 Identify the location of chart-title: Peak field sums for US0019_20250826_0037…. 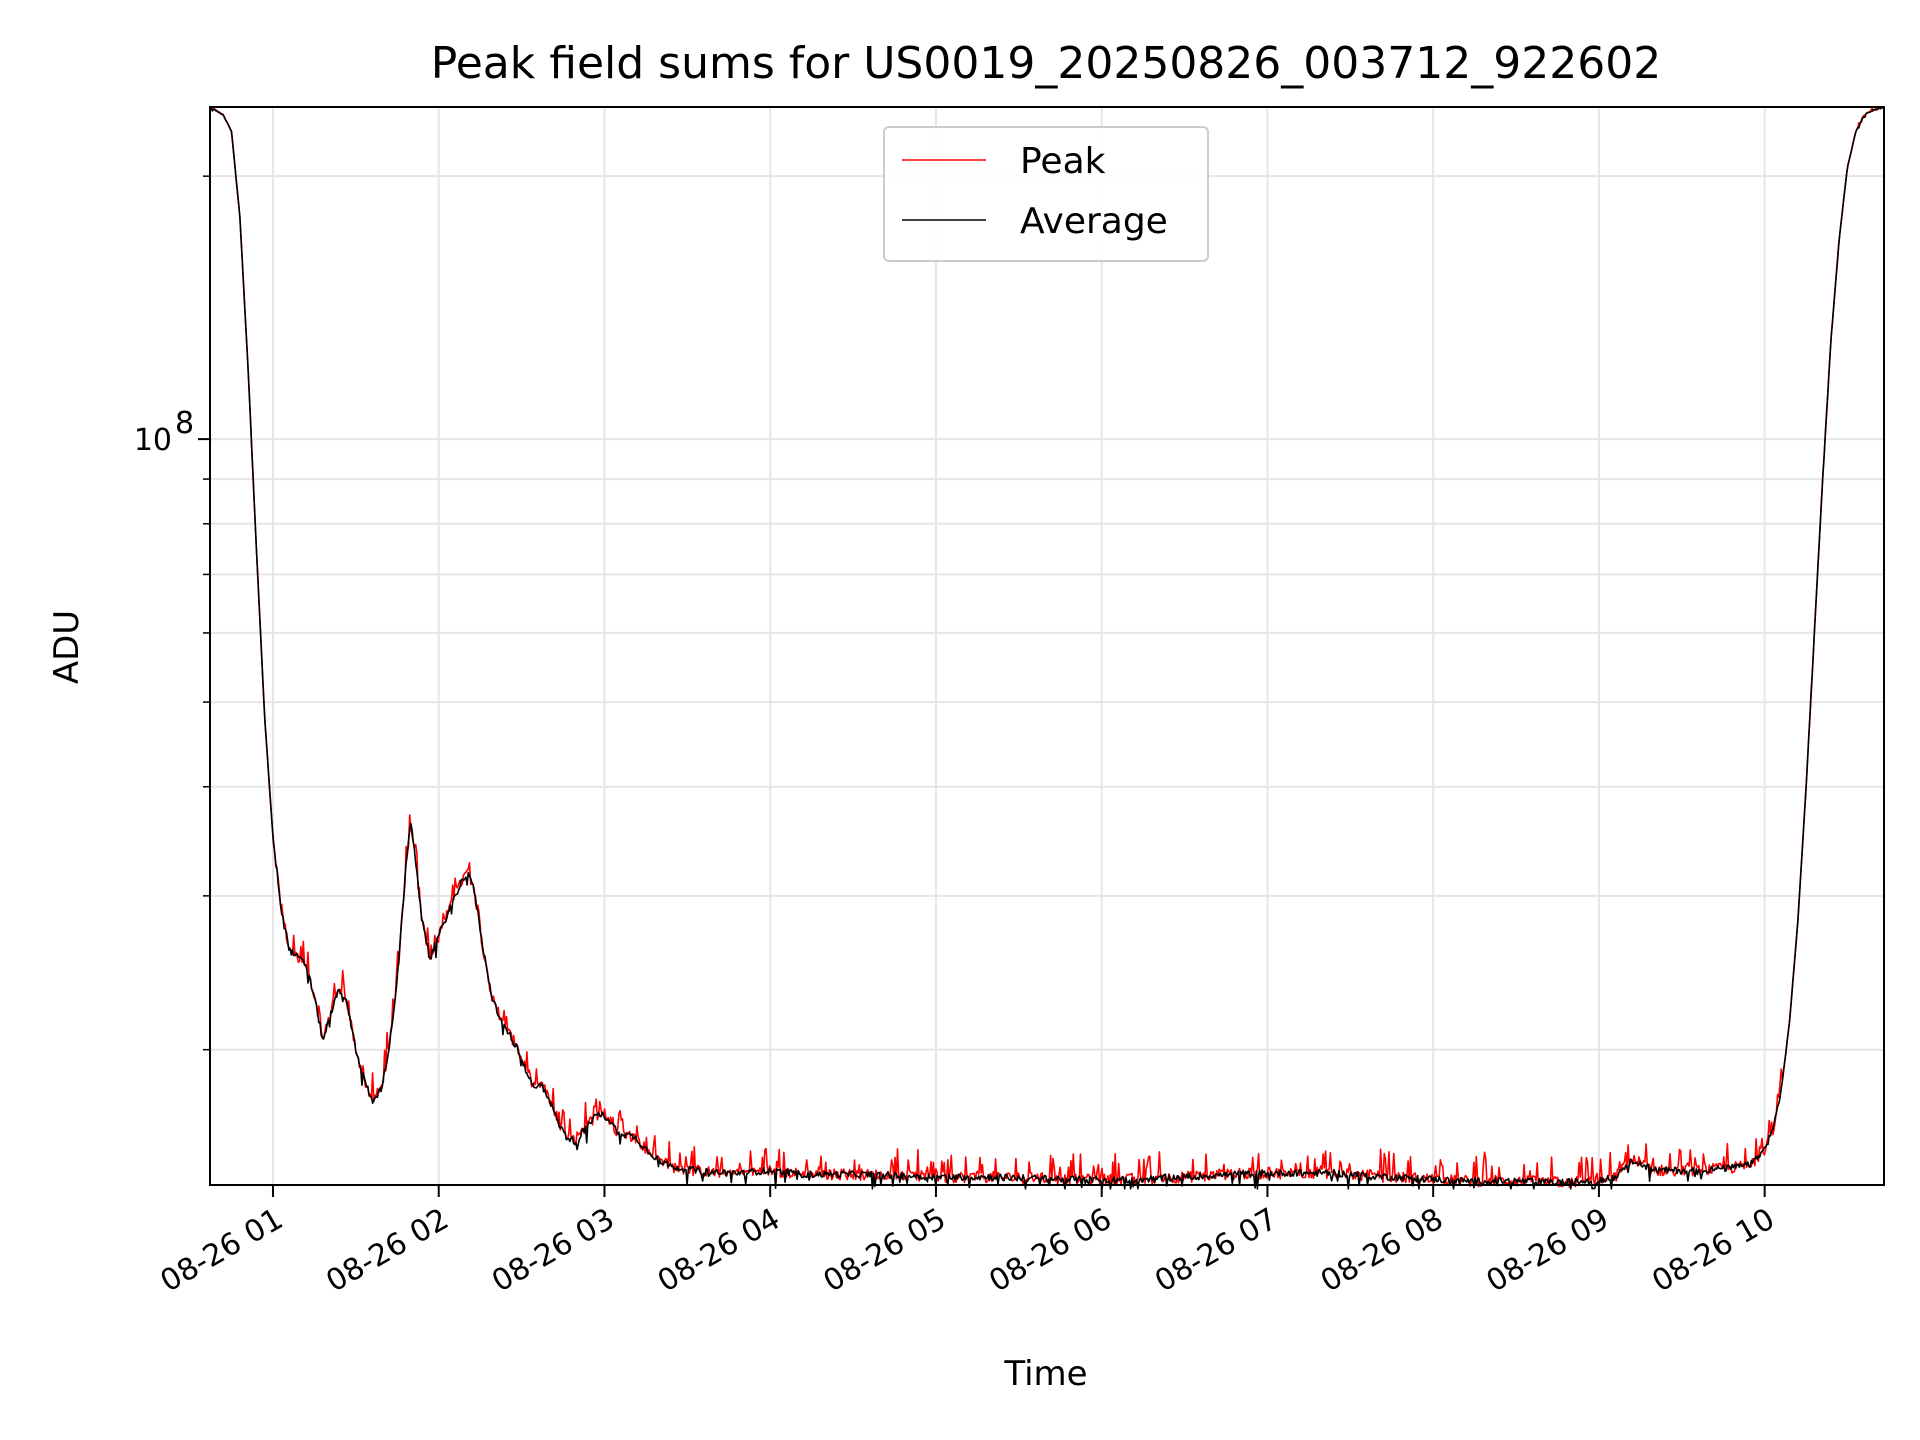
(1046, 63).